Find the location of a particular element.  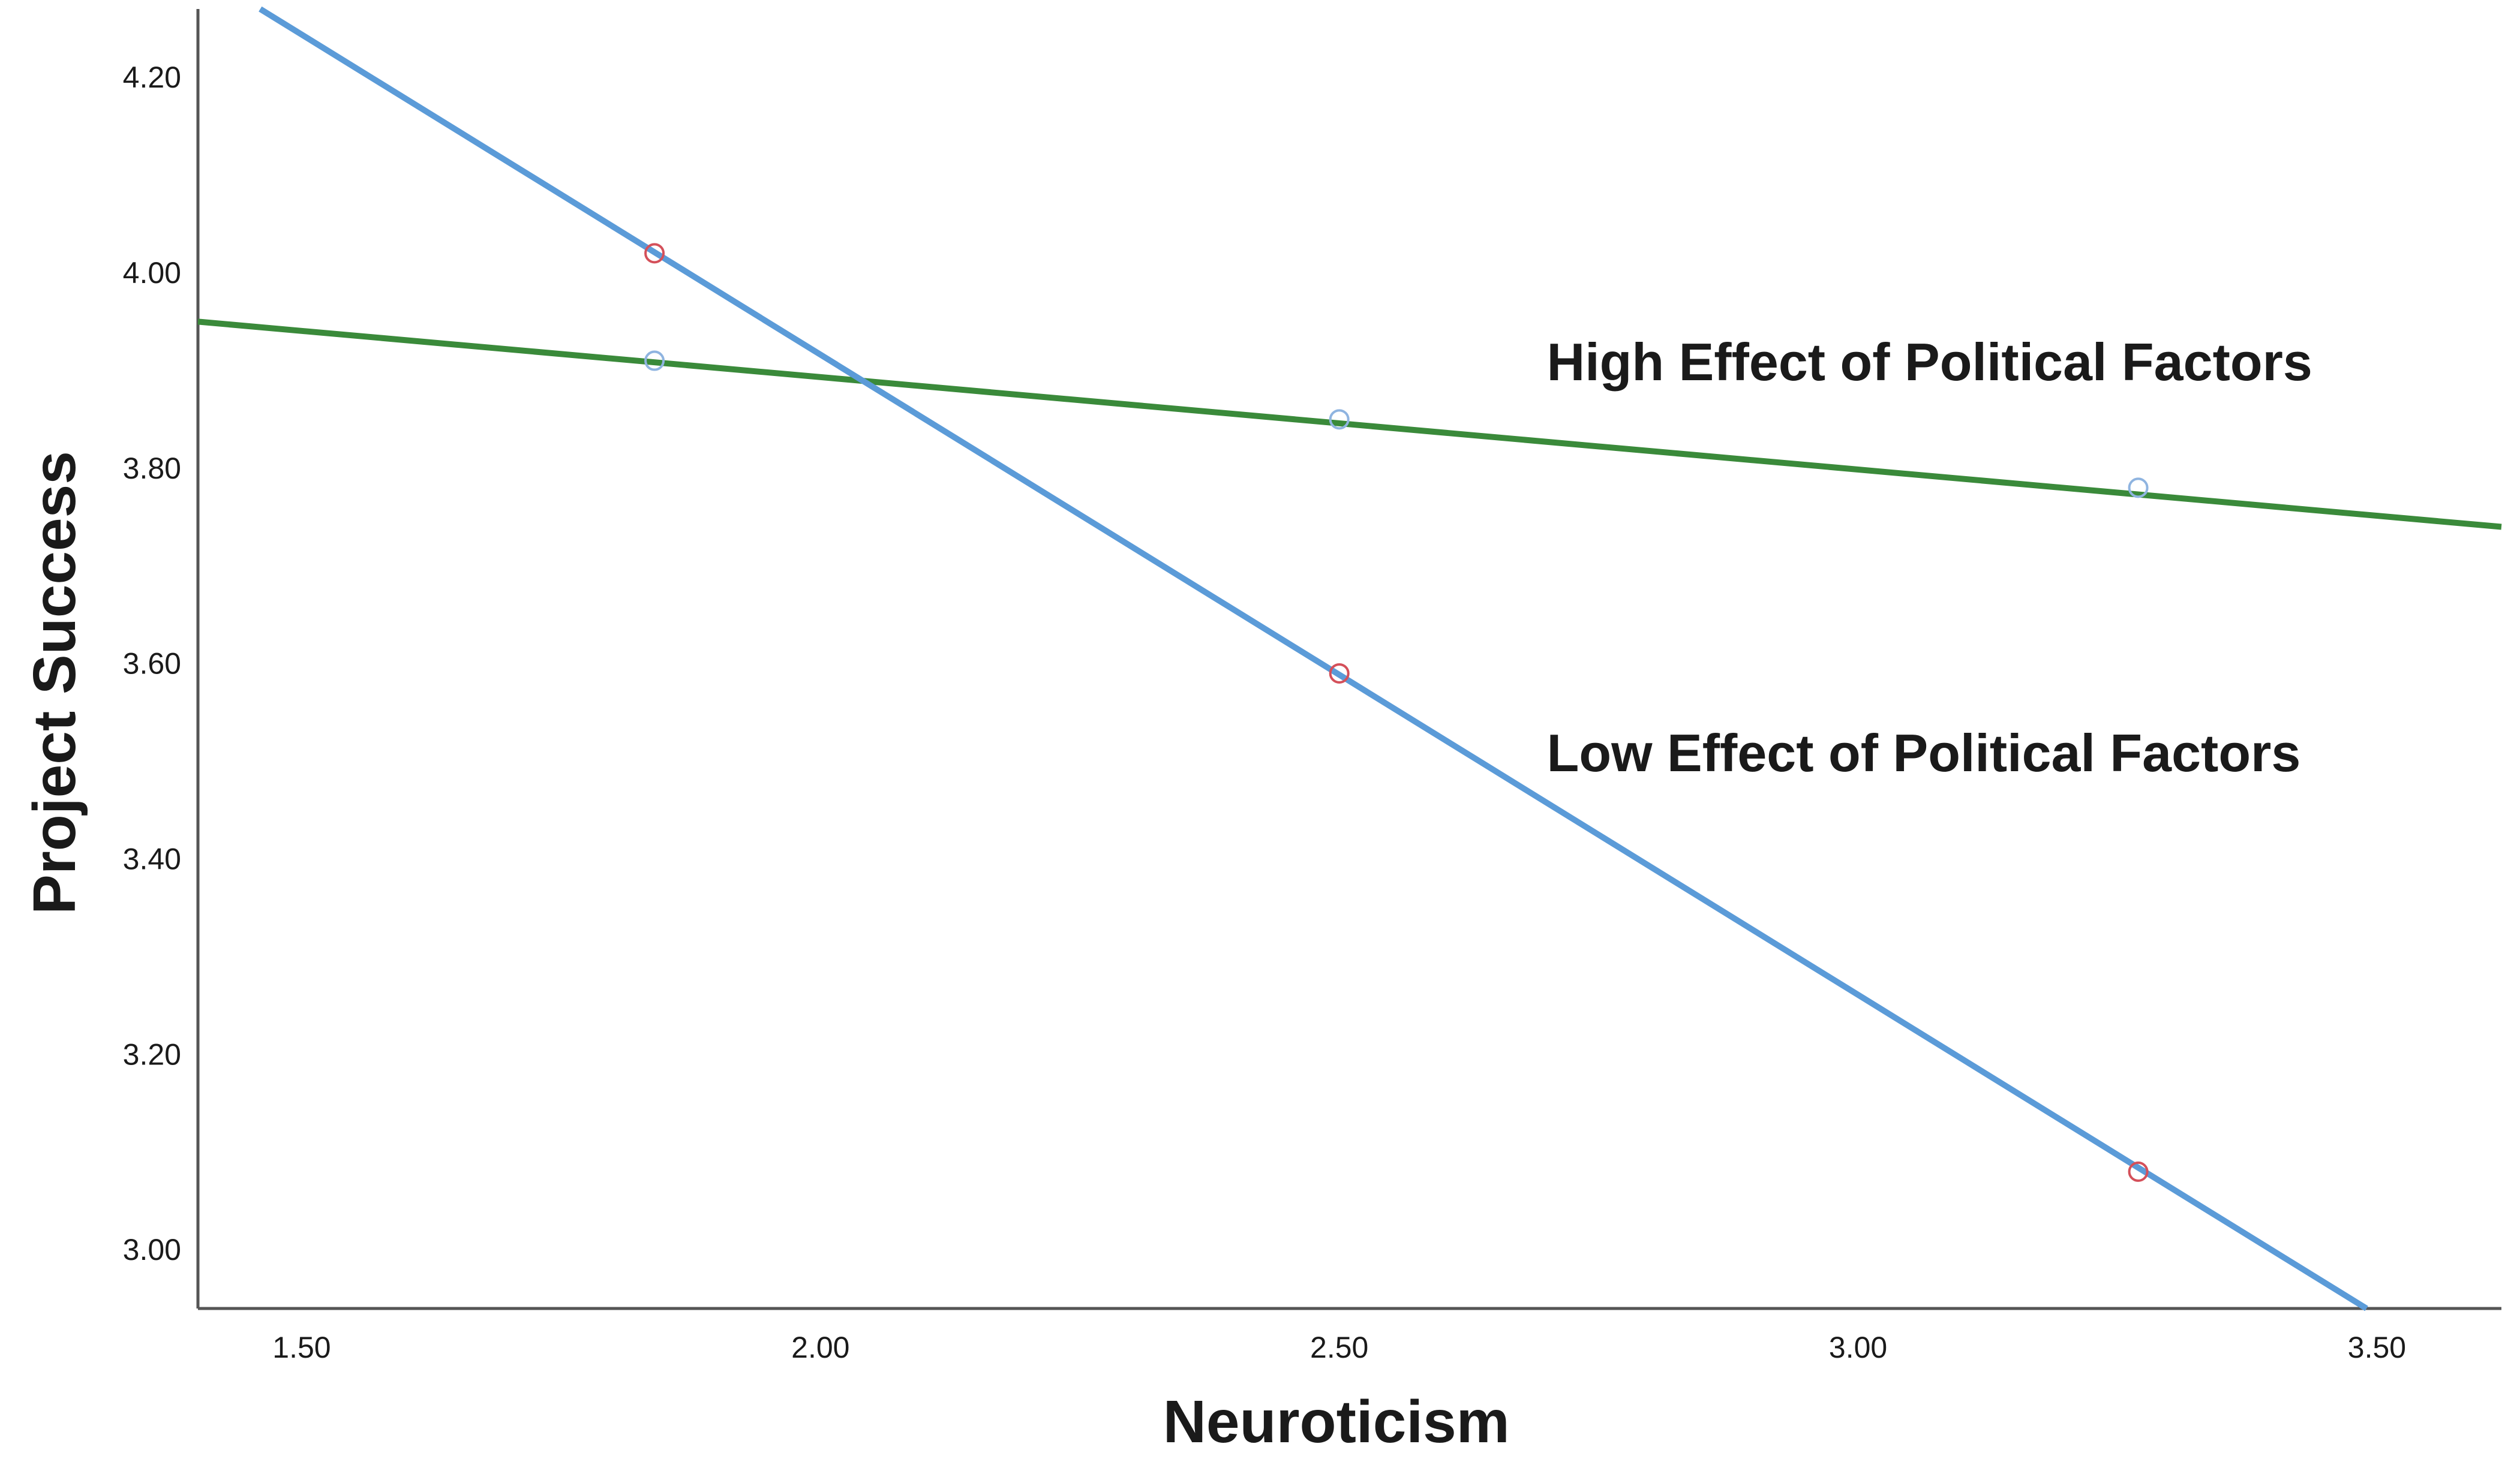

series-annotation-label: High Effect of Political Factors is located at coordinates (1929, 362).